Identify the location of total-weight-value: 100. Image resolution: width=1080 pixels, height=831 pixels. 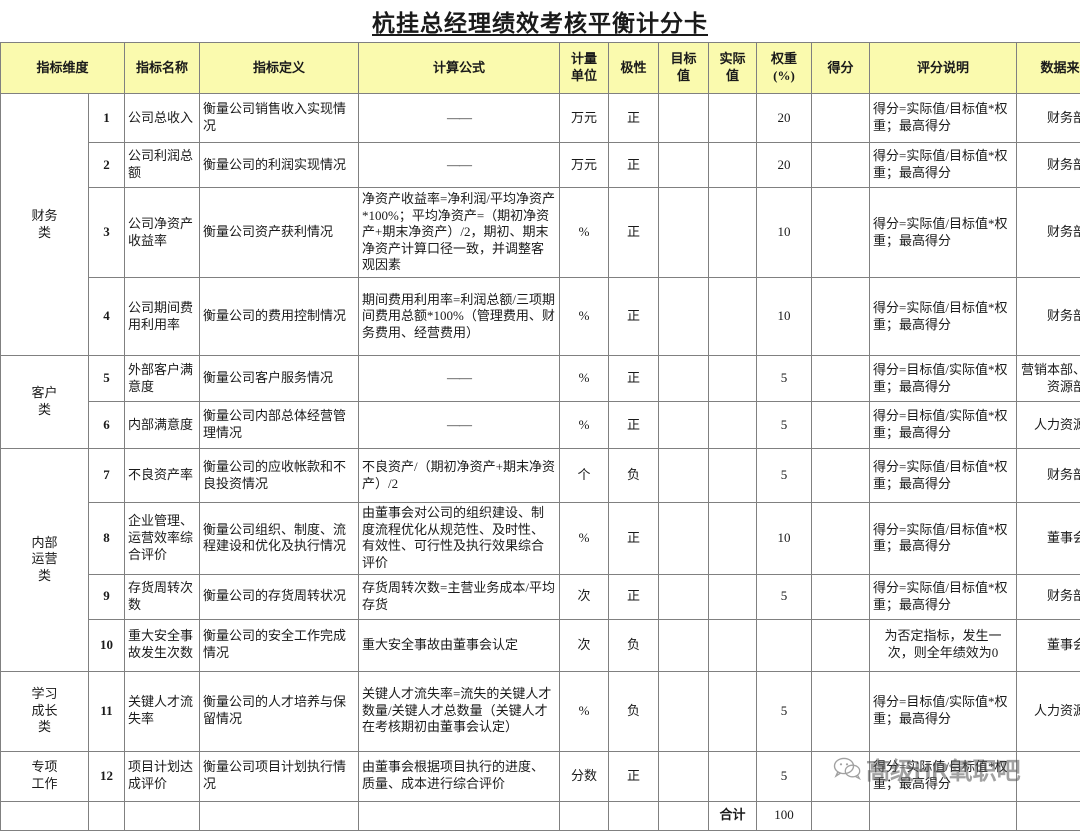
(784, 815).